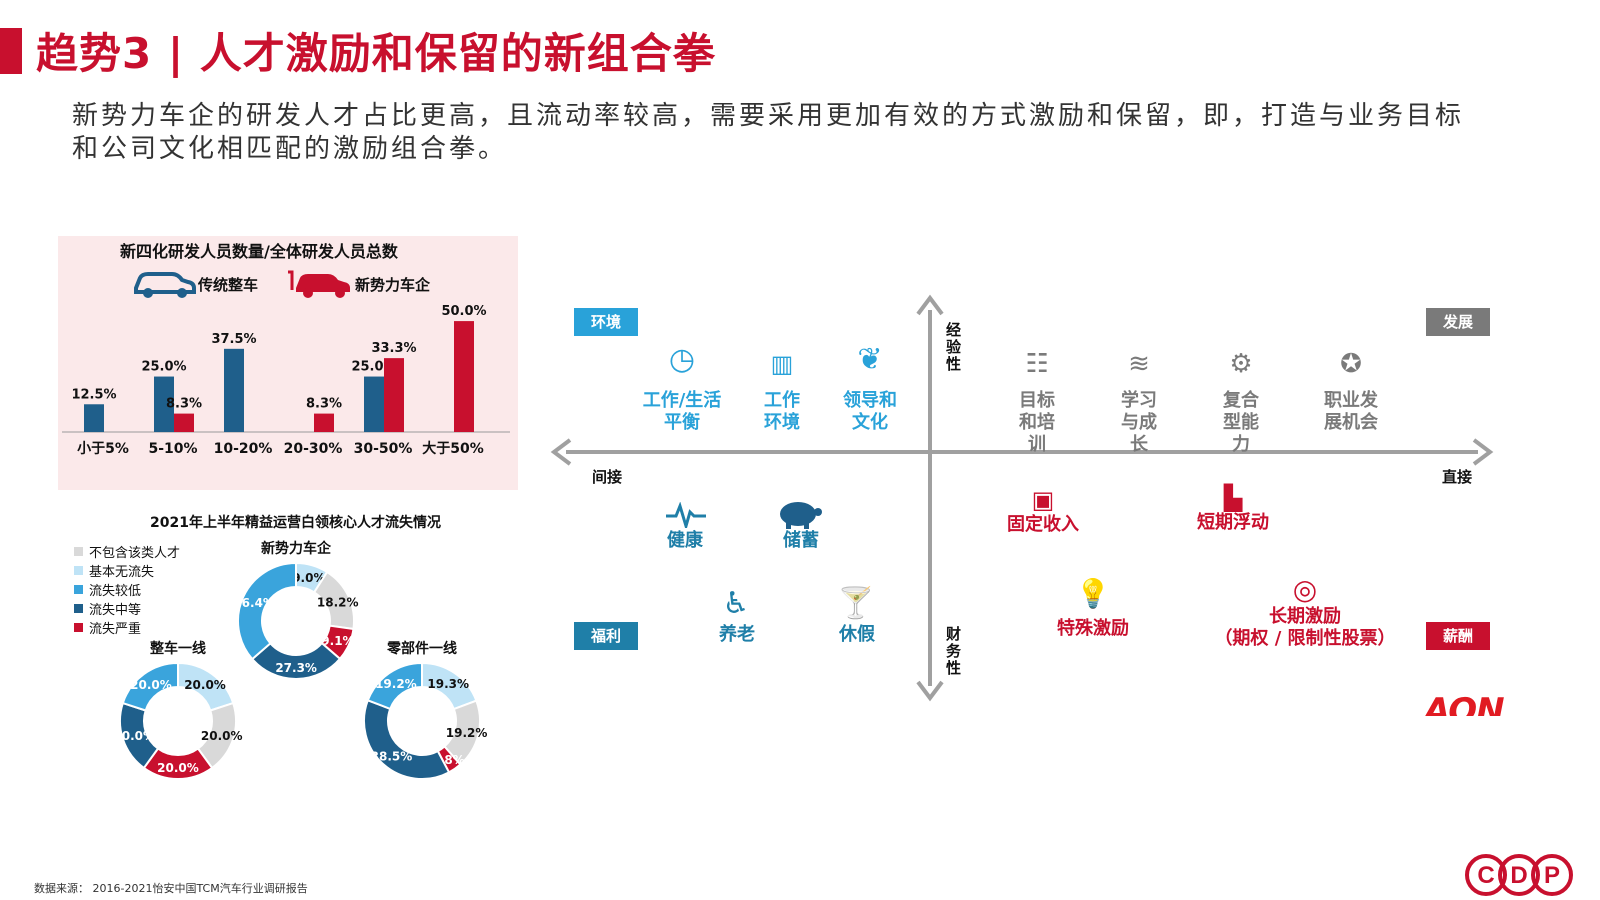 This screenshot has height=900, width=1600. Describe the element at coordinates (171, 888) in the screenshot. I see `source-note: 数据来源： 2016-2021怡安中国TCM汽车行业调研报告` at that location.